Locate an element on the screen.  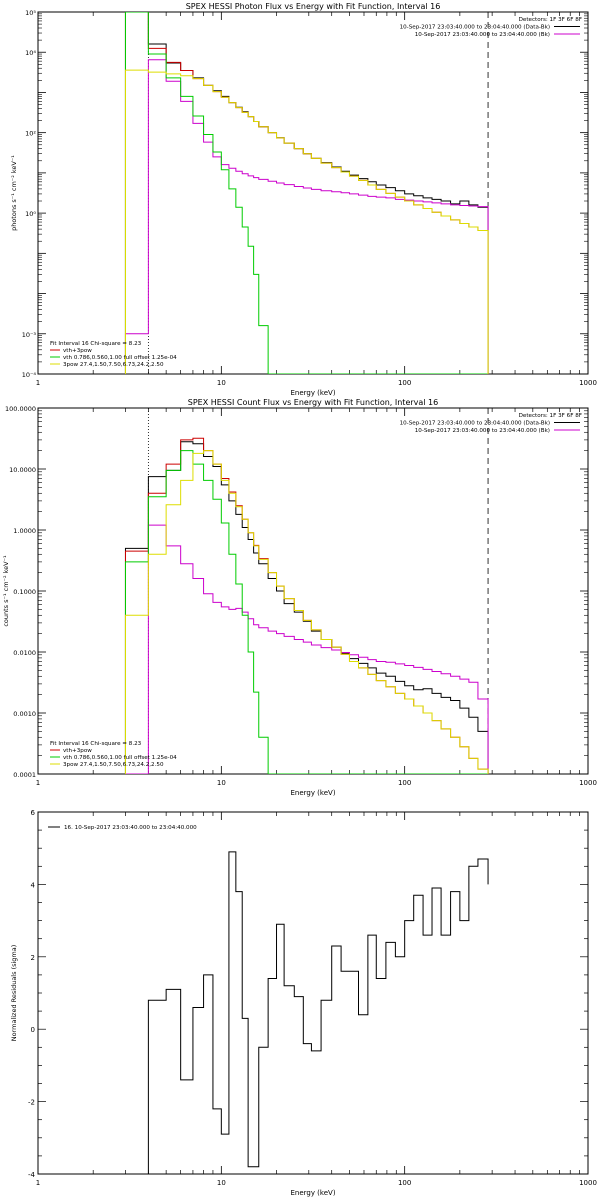
y-tick-label: 2 is located at coordinates (33, 958).